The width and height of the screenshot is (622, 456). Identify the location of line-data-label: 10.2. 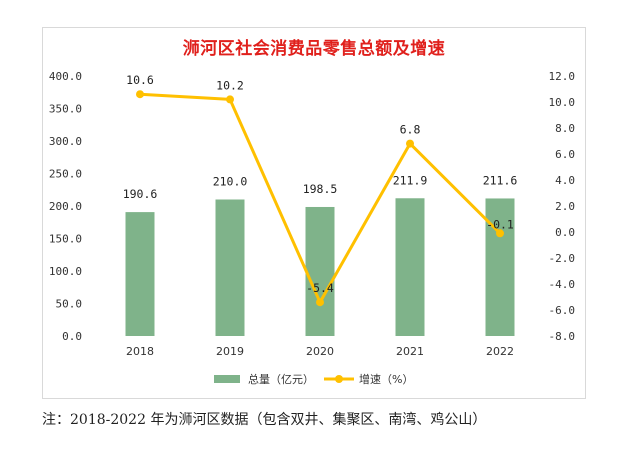
(230, 85).